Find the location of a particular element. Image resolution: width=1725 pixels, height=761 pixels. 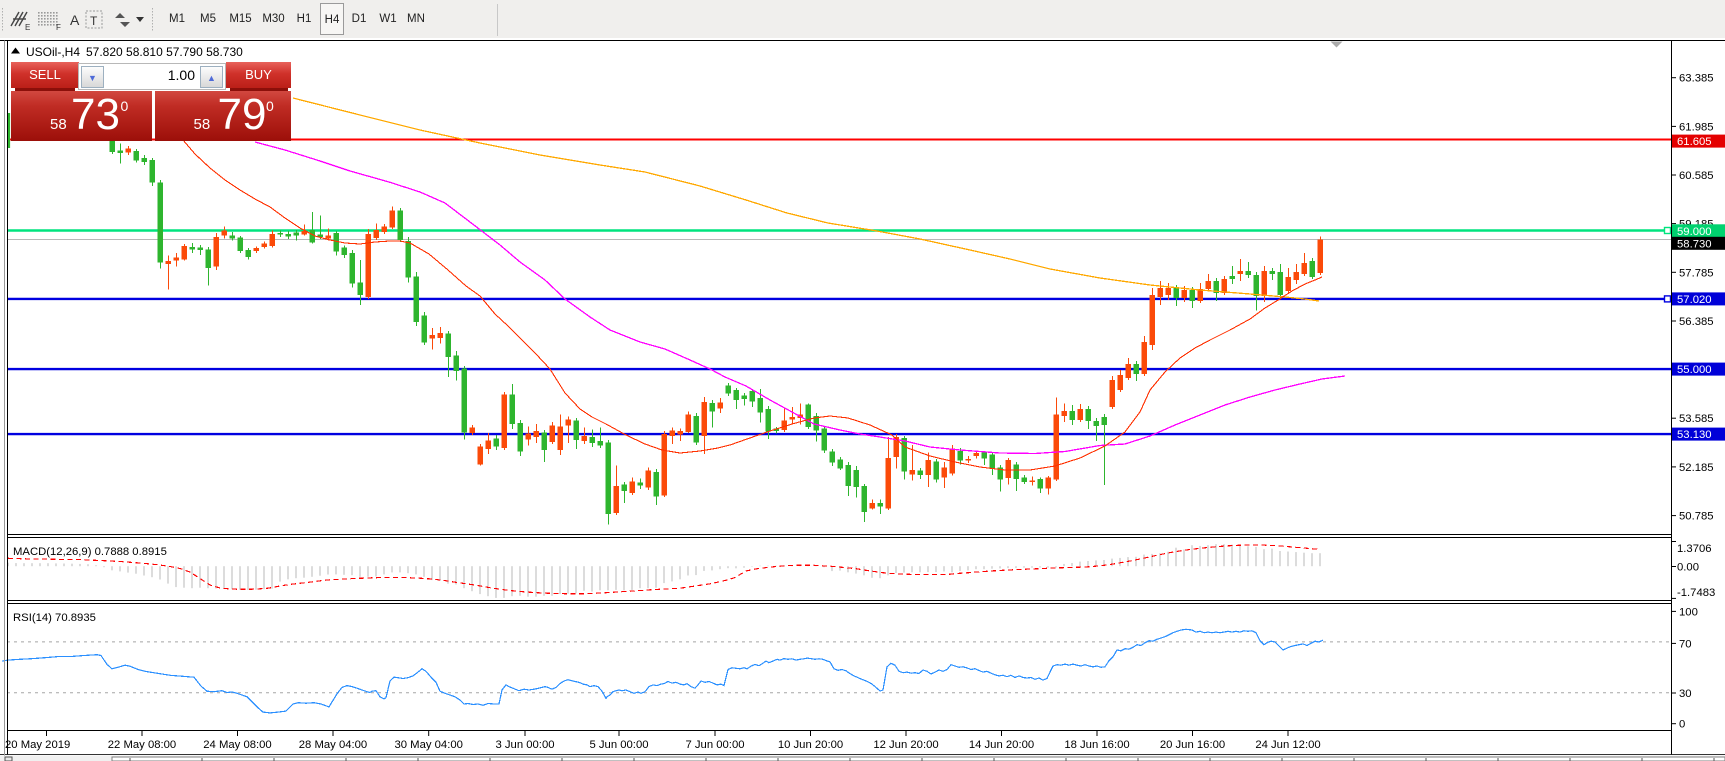

svg-text: 10 Jun 20:00 is located at coordinates (810, 745).